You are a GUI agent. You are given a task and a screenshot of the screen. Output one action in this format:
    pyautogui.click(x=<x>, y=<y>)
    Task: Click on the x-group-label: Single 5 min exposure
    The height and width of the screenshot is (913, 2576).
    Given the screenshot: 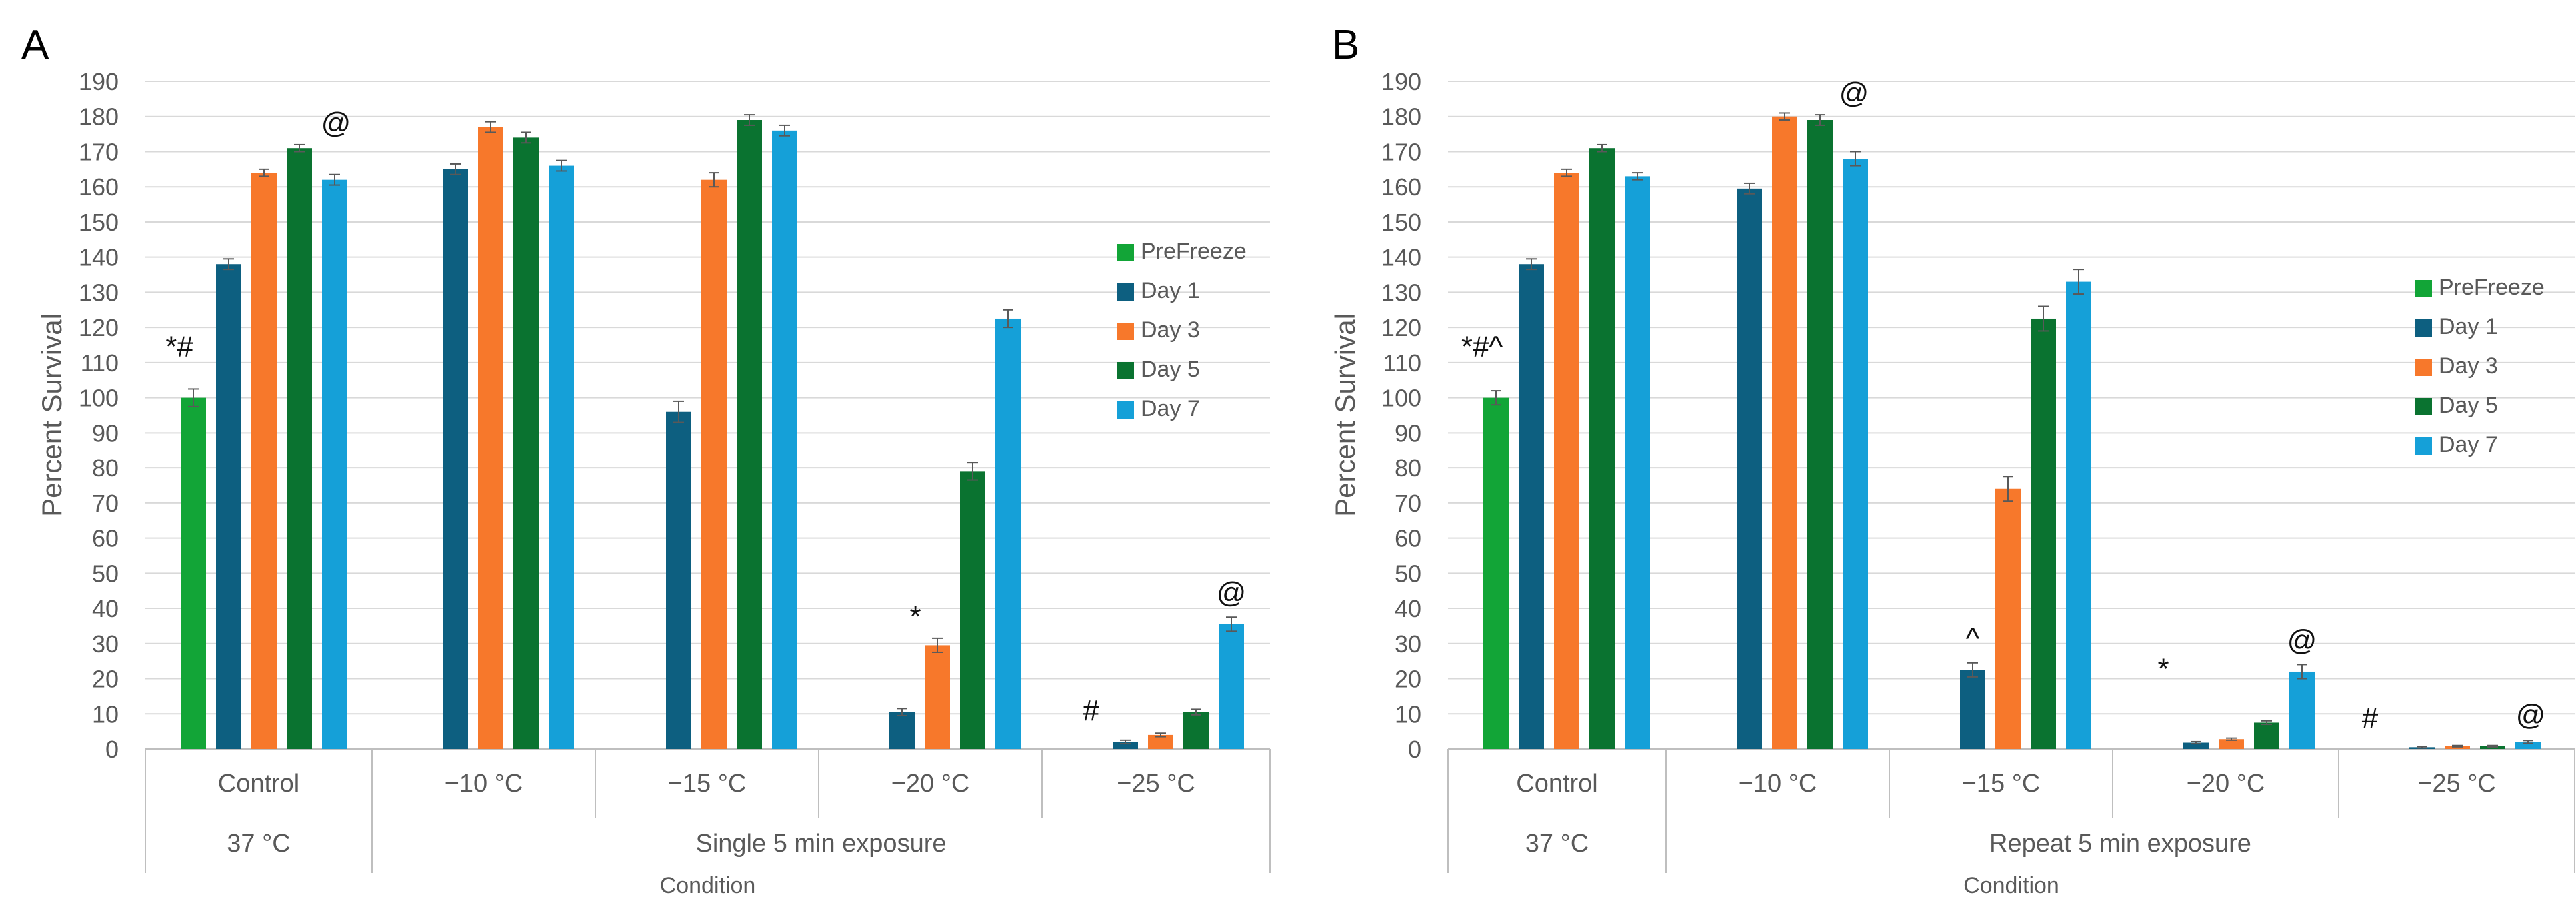 What is the action you would take?
    pyautogui.click(x=821, y=844)
    